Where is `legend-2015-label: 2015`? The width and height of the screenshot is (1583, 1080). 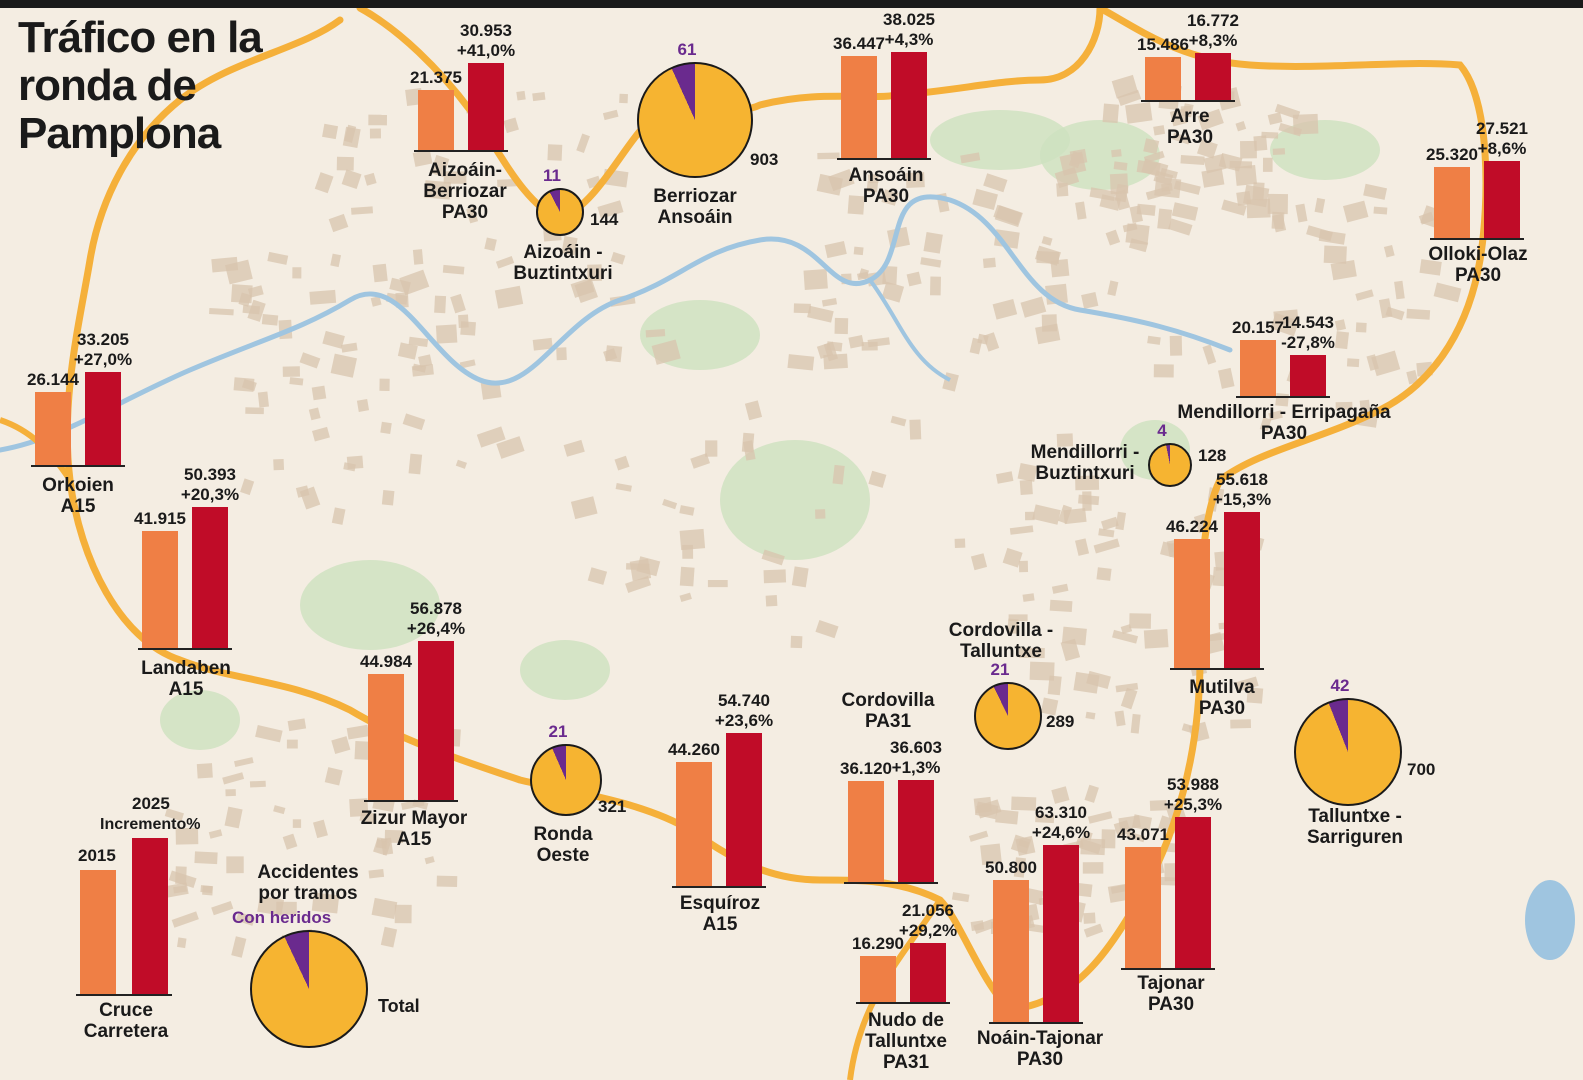 legend-2015-label: 2015 is located at coordinates (97, 855).